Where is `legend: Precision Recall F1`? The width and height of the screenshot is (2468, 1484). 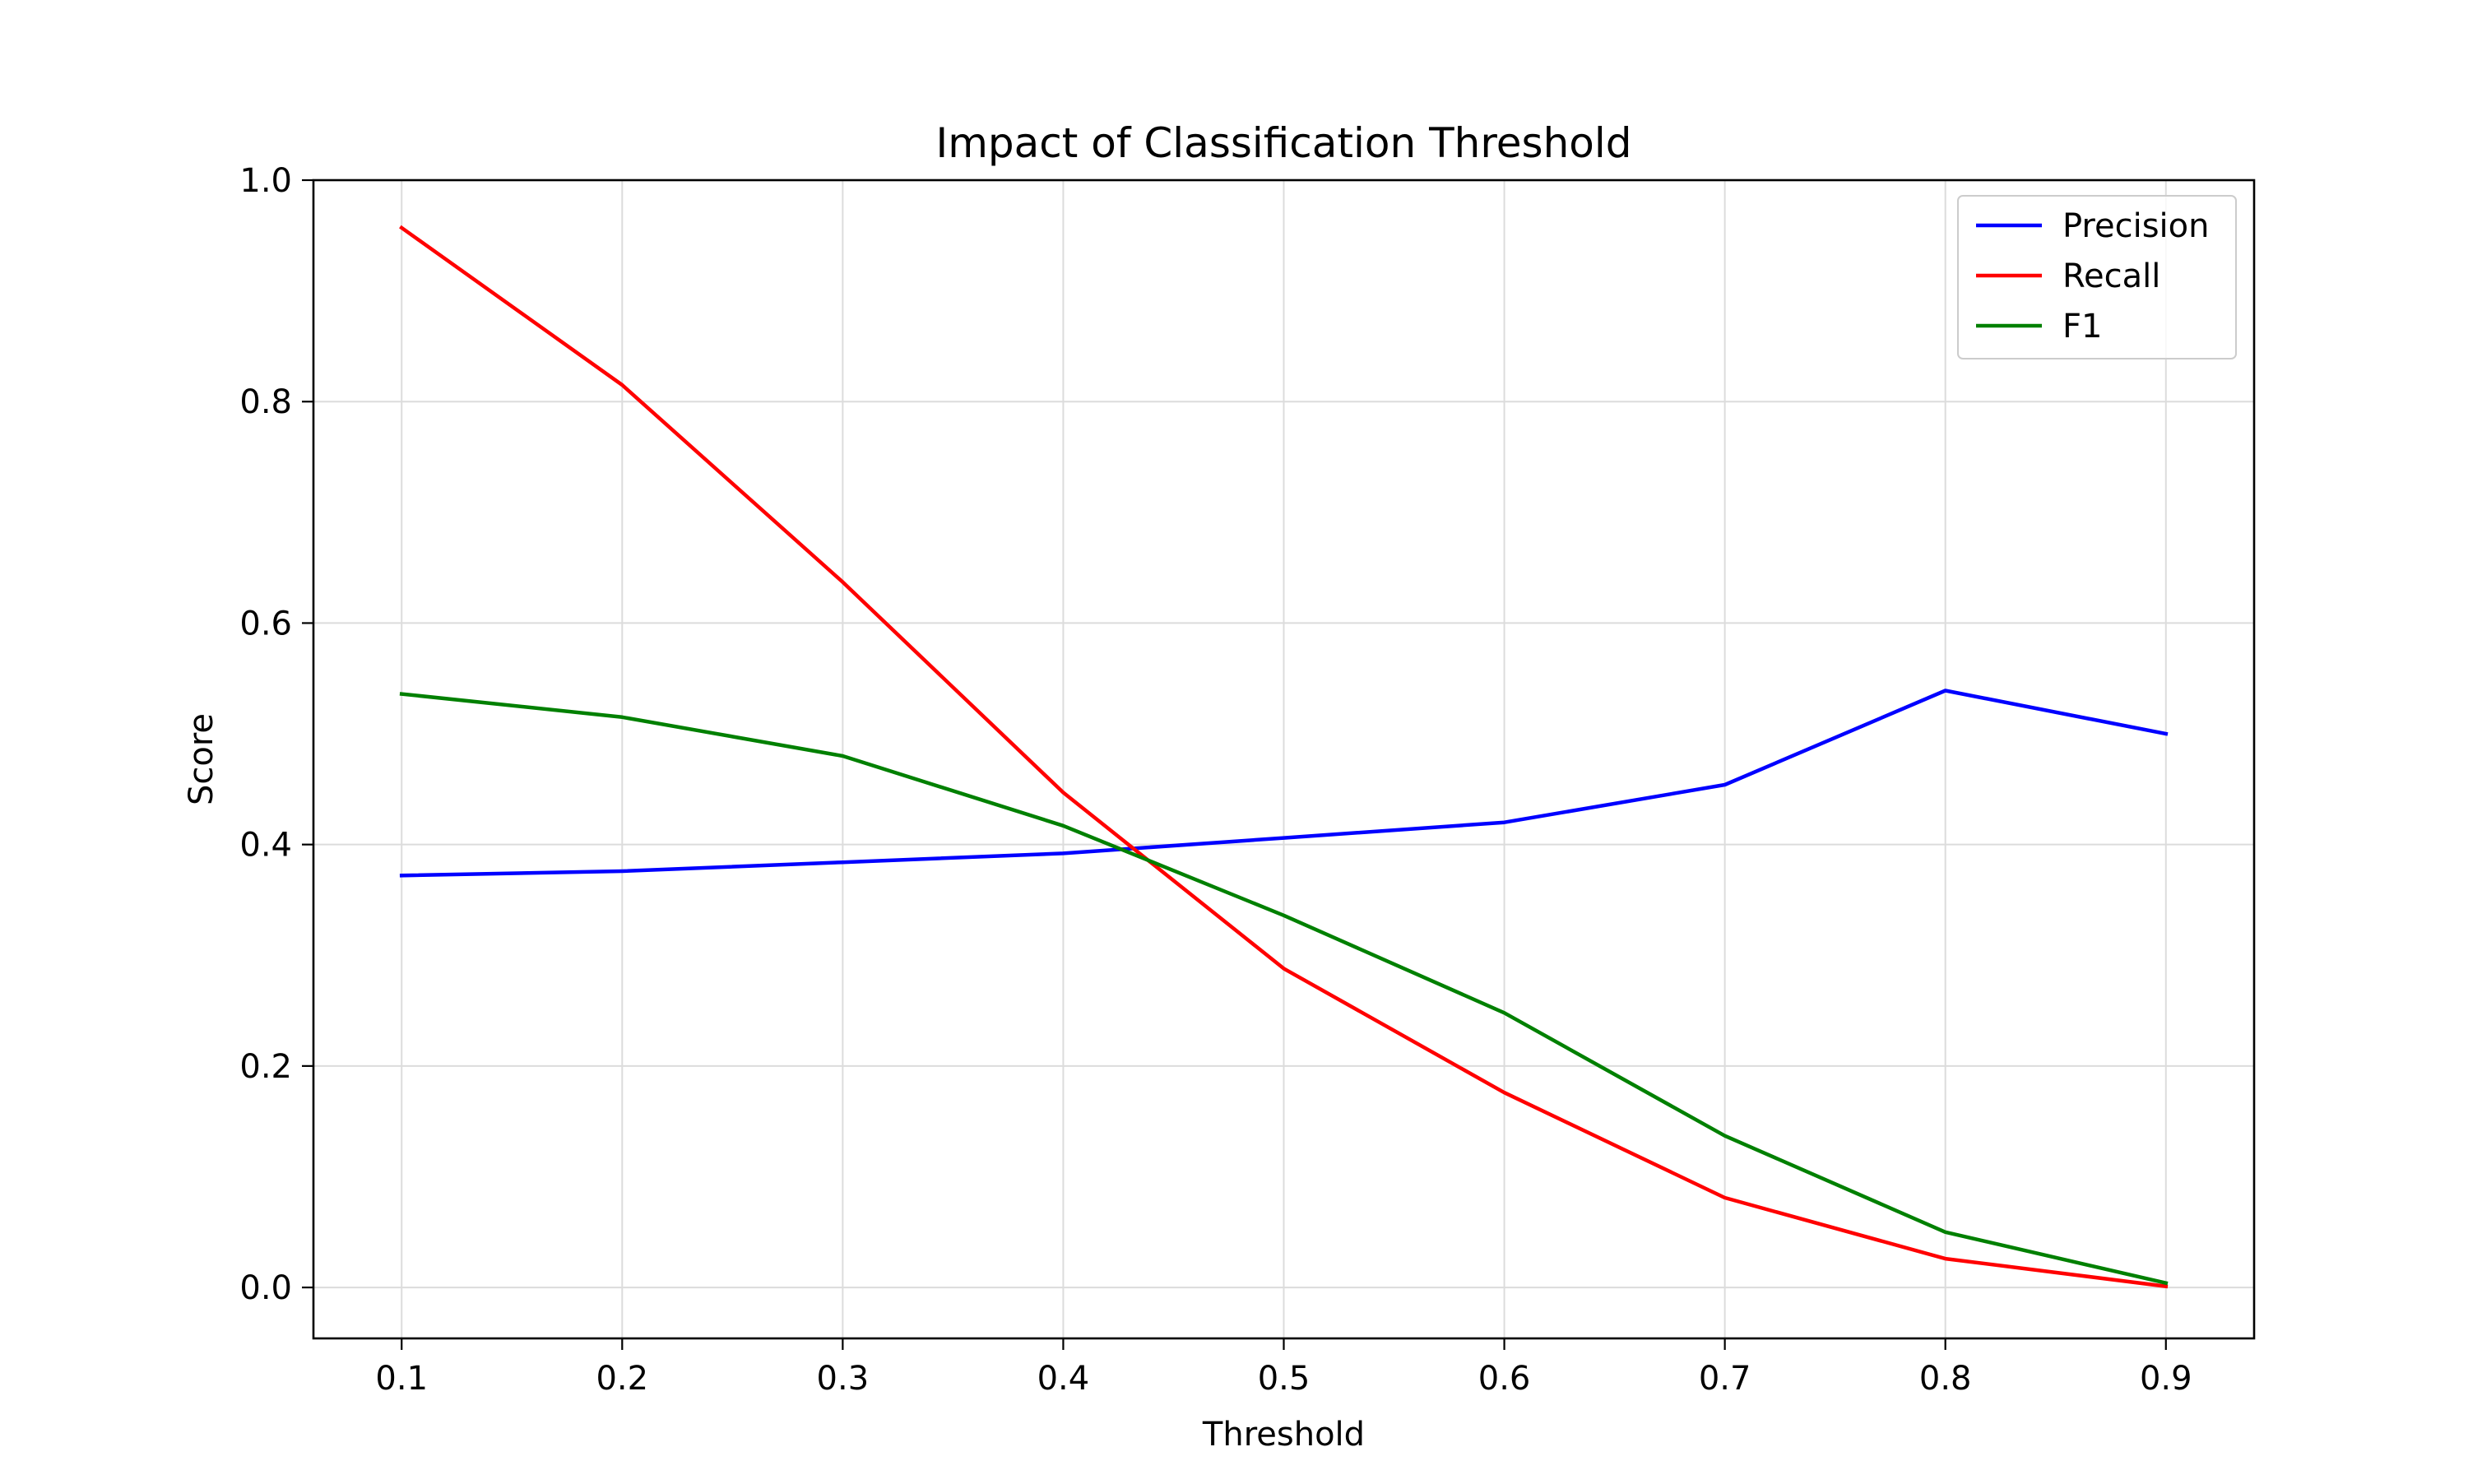 legend: Precision Recall F1 is located at coordinates (2097, 277).